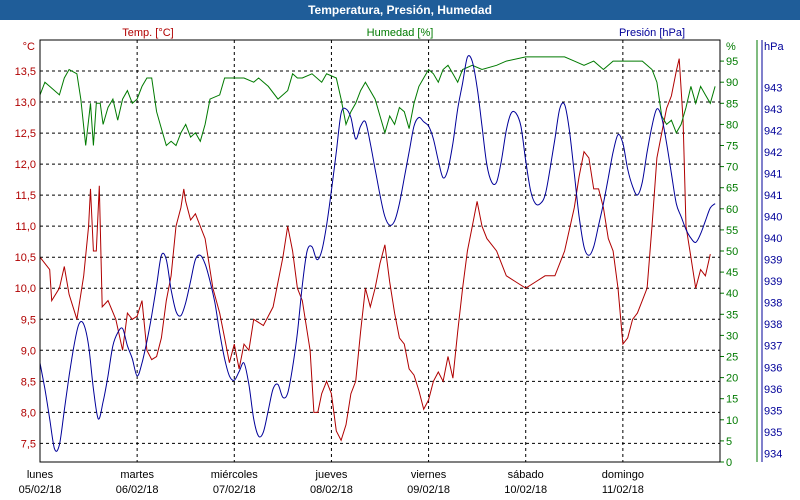  I want to click on x-tick-day: domingo, so click(623, 475).